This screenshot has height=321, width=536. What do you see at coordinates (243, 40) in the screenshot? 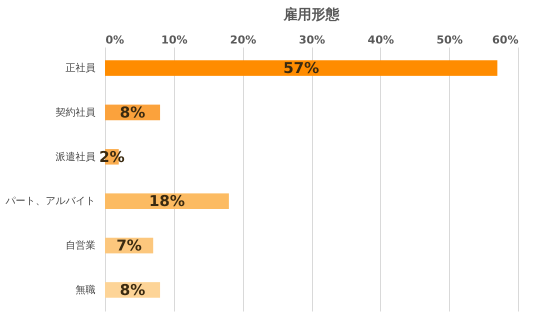
I see `x-tick-label: 20%` at bounding box center [243, 40].